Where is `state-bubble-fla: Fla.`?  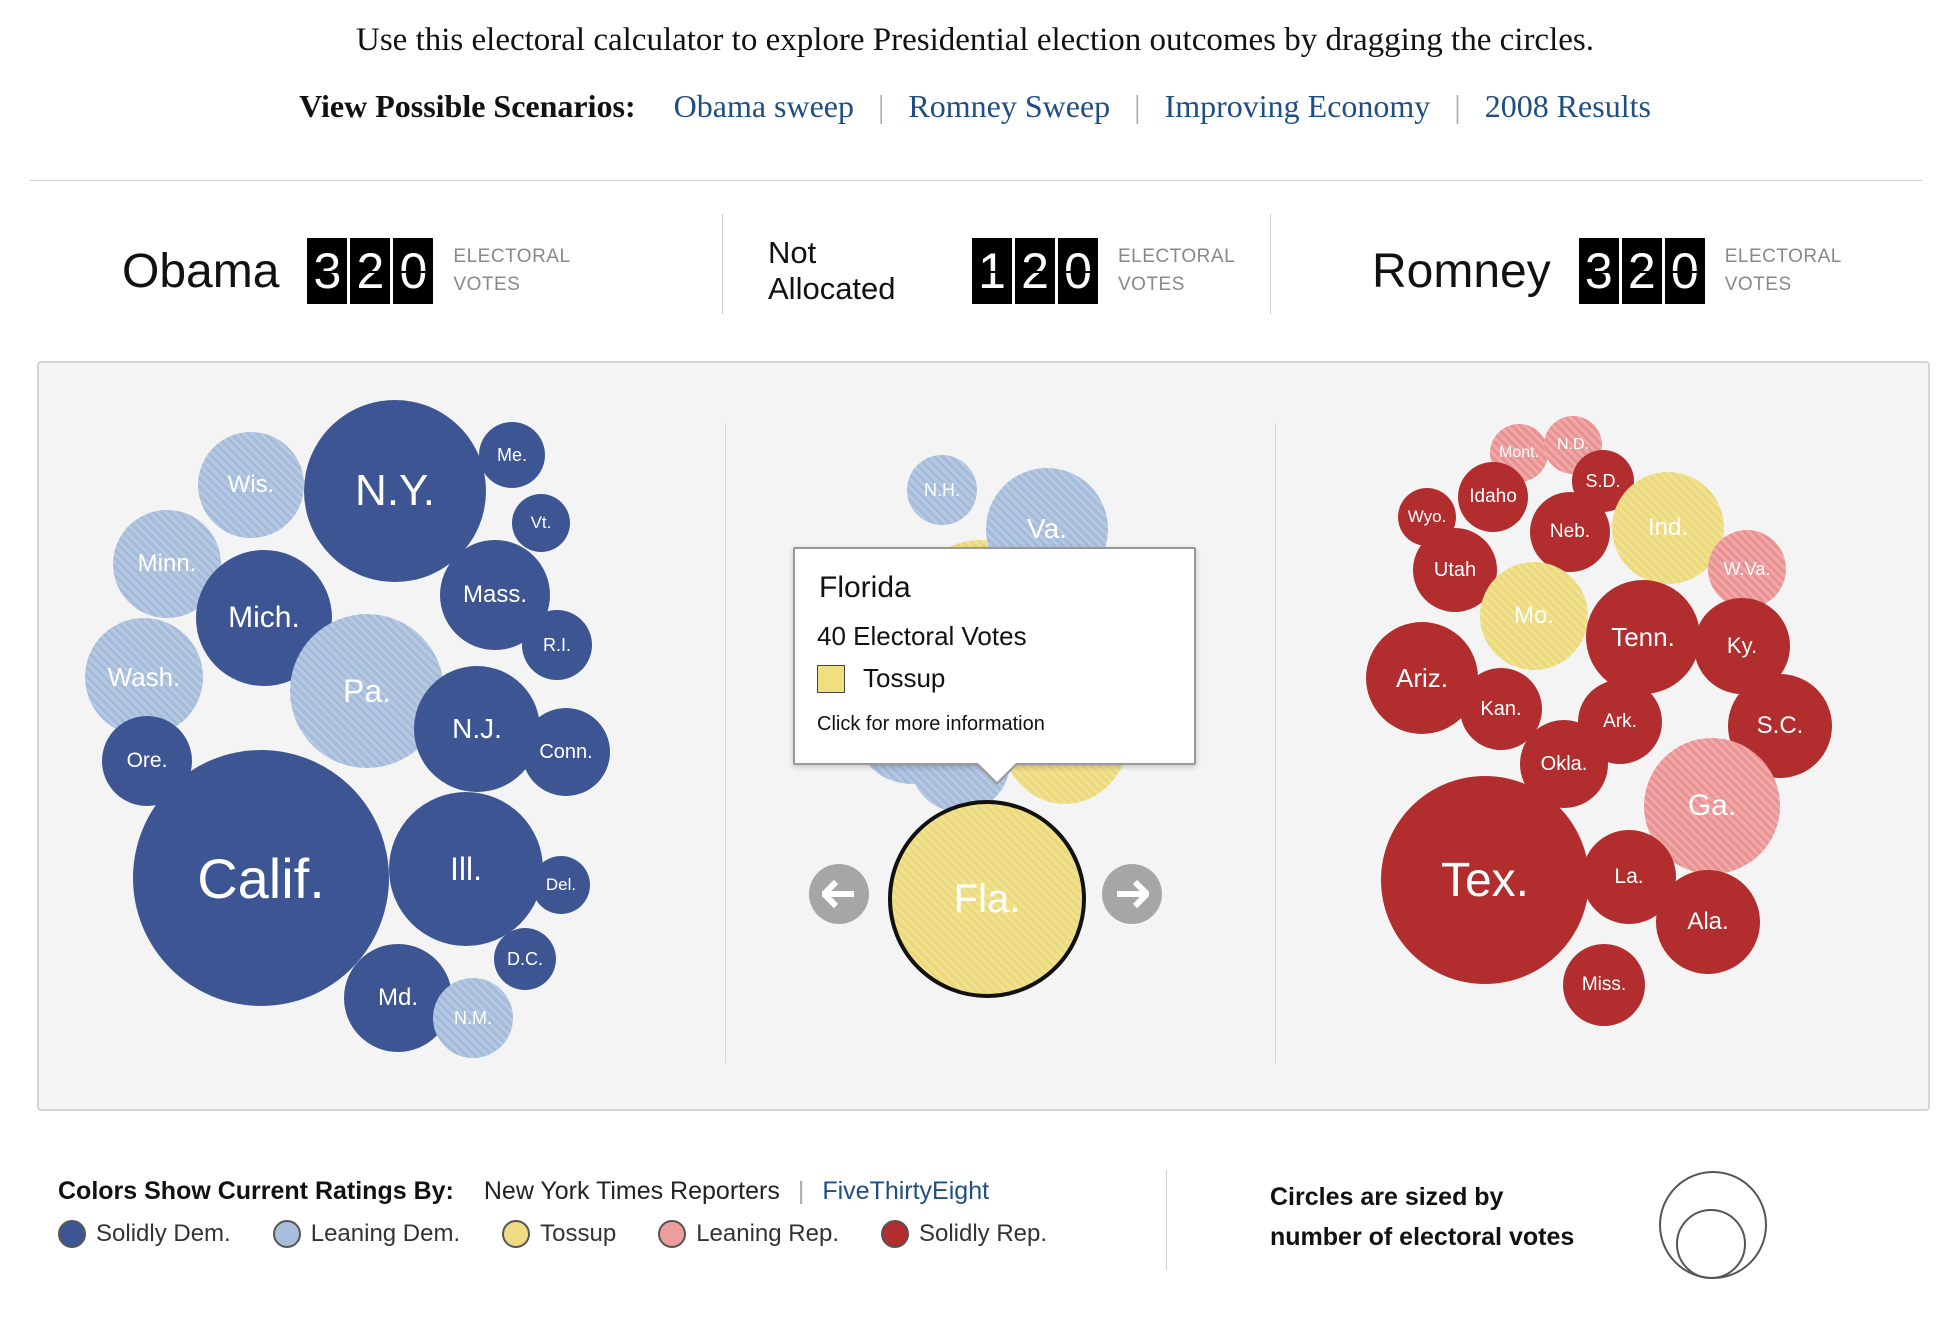 state-bubble-fla: Fla. is located at coordinates (987, 899).